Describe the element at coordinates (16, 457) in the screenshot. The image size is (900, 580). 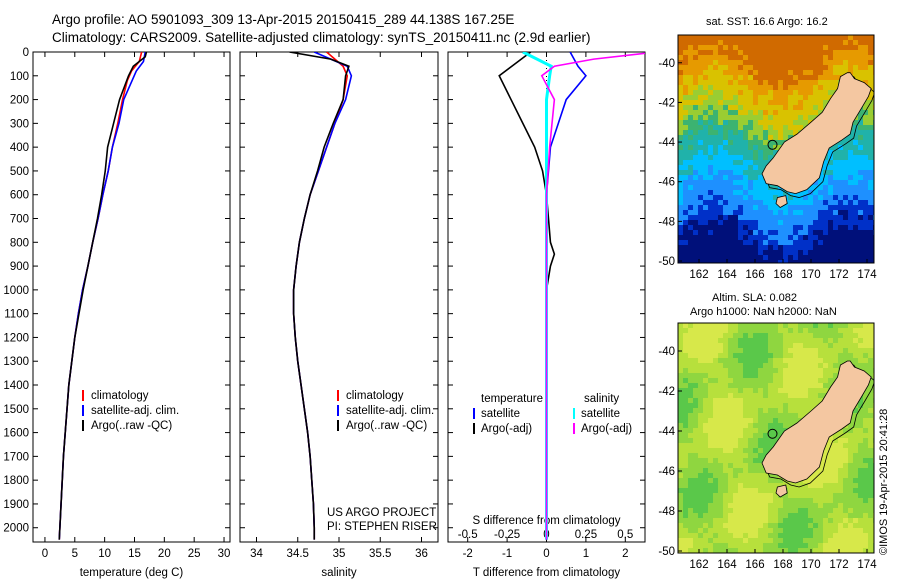
I see `y-tick-label: 1700` at that location.